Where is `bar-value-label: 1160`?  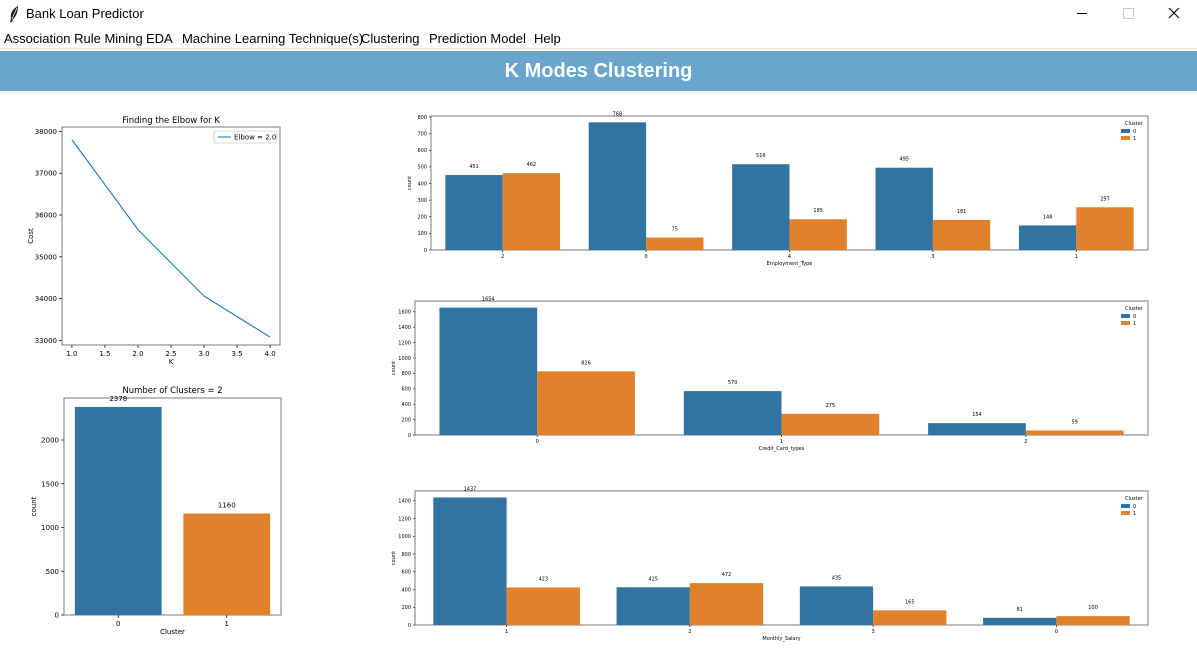 bar-value-label: 1160 is located at coordinates (227, 506).